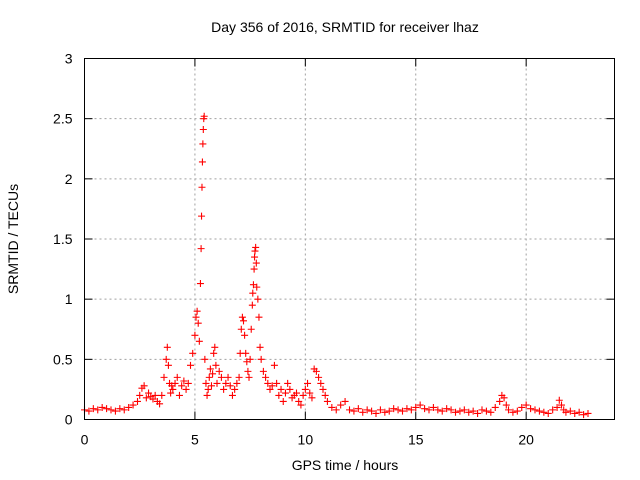 The width and height of the screenshot is (640, 480). I want to click on y-tick-labels: 0 0.5 1 1.5 2 2.5 3, so click(63, 239).